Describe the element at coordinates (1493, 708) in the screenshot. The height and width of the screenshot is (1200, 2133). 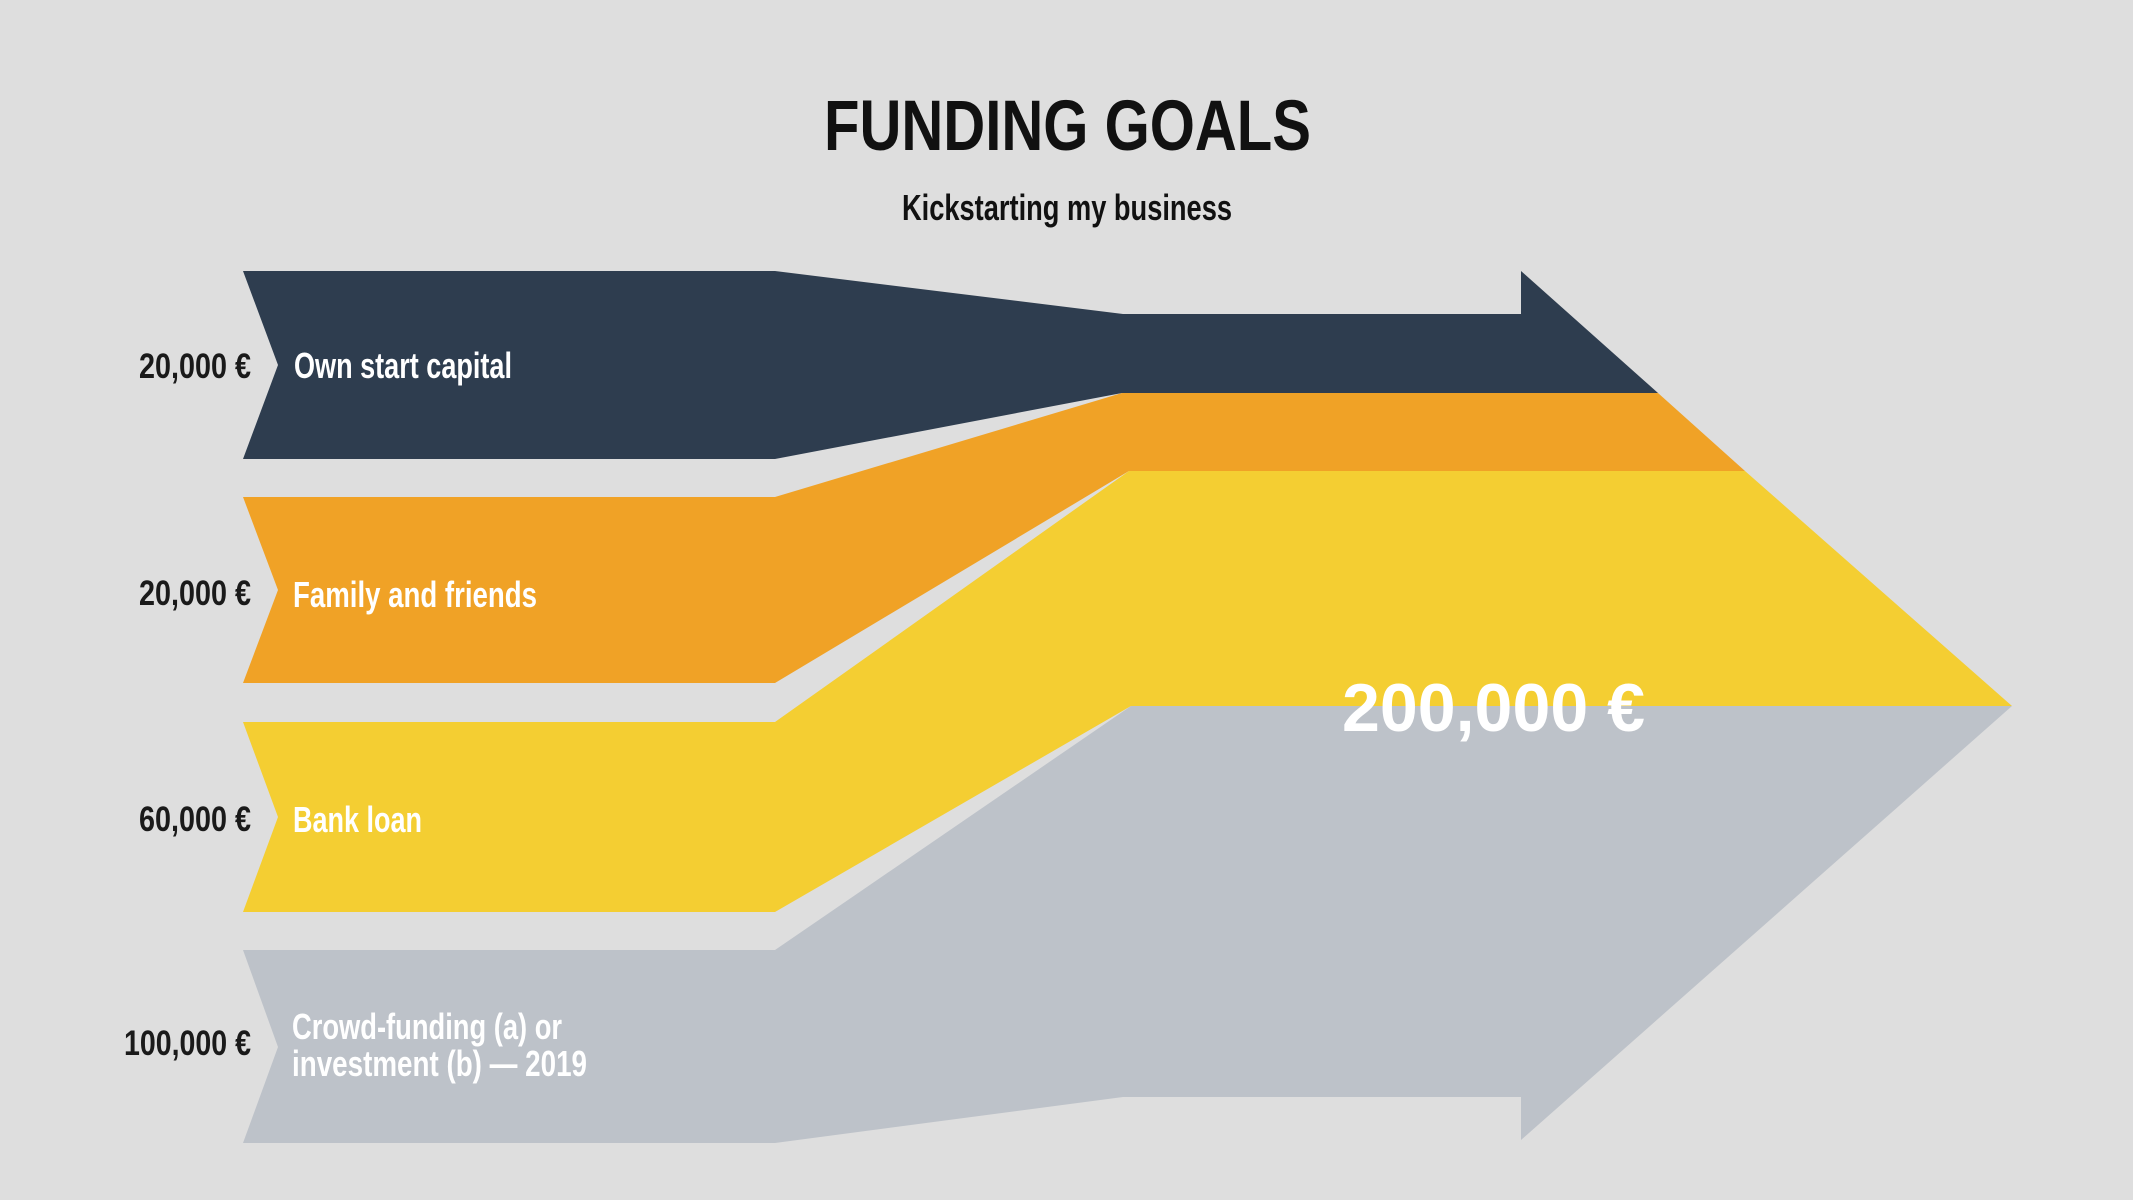
I see `svg-text: 200,000 €` at that location.